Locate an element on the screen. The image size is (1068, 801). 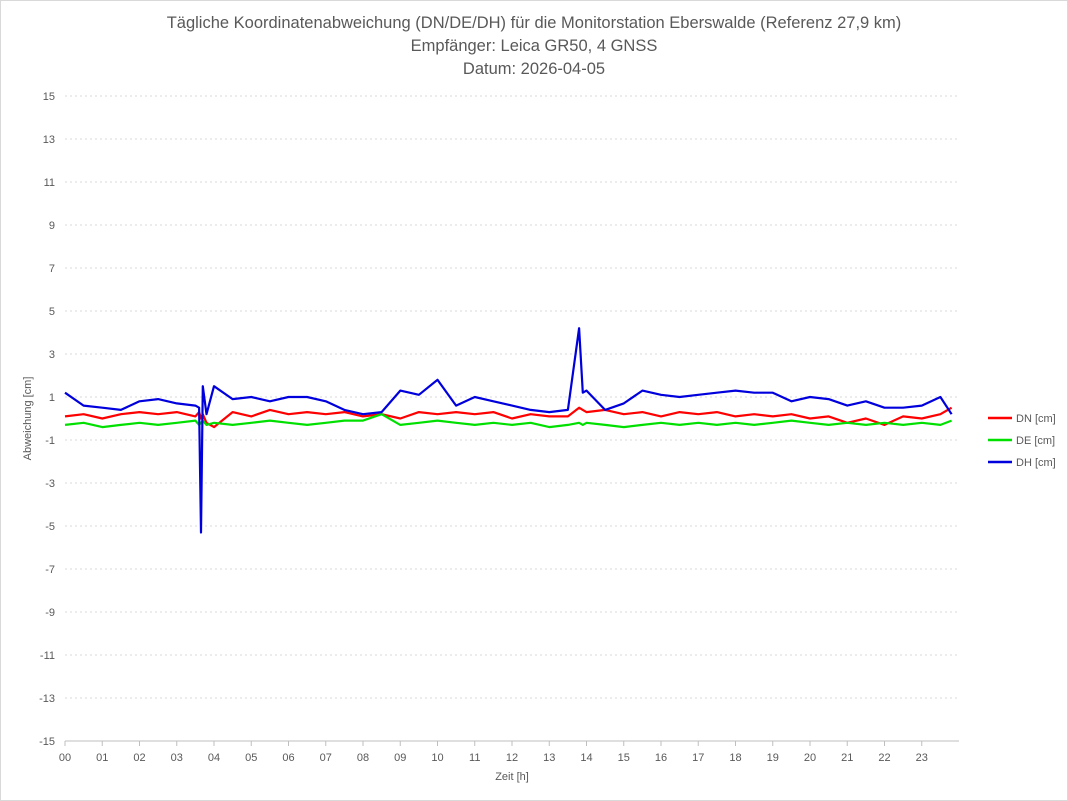
x-tick-label: 19 is located at coordinates (773, 758).